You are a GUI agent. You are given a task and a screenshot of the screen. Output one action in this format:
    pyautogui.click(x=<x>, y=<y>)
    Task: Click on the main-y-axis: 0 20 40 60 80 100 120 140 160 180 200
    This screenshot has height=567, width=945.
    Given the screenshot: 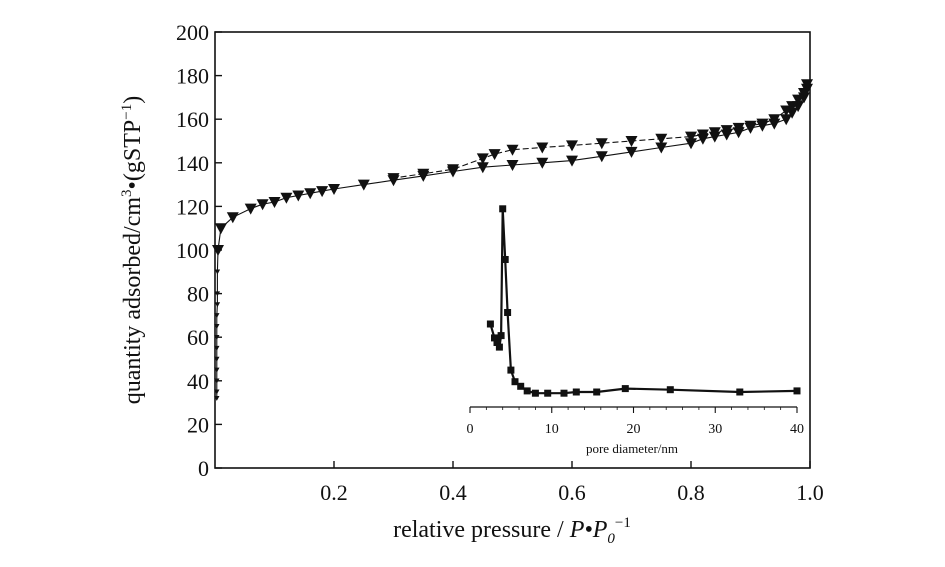 What is the action you would take?
    pyautogui.click(x=199, y=250)
    